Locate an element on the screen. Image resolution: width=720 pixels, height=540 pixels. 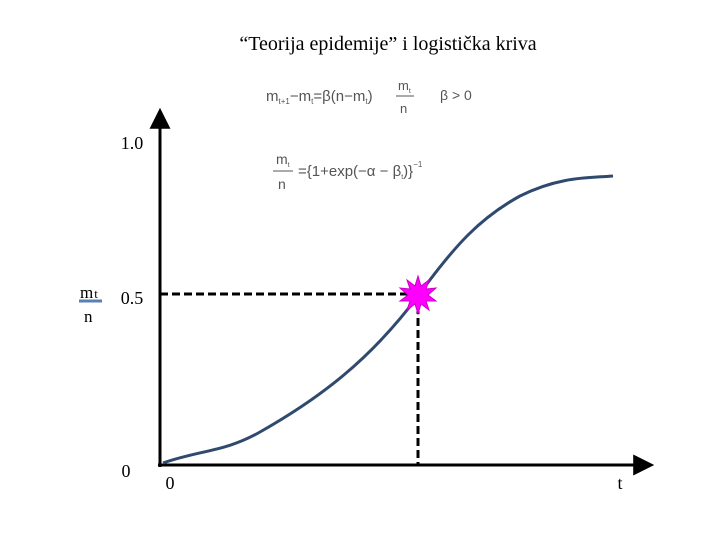
title: “Teorija epidemije” i logistička kriva is located at coordinates (387, 44).